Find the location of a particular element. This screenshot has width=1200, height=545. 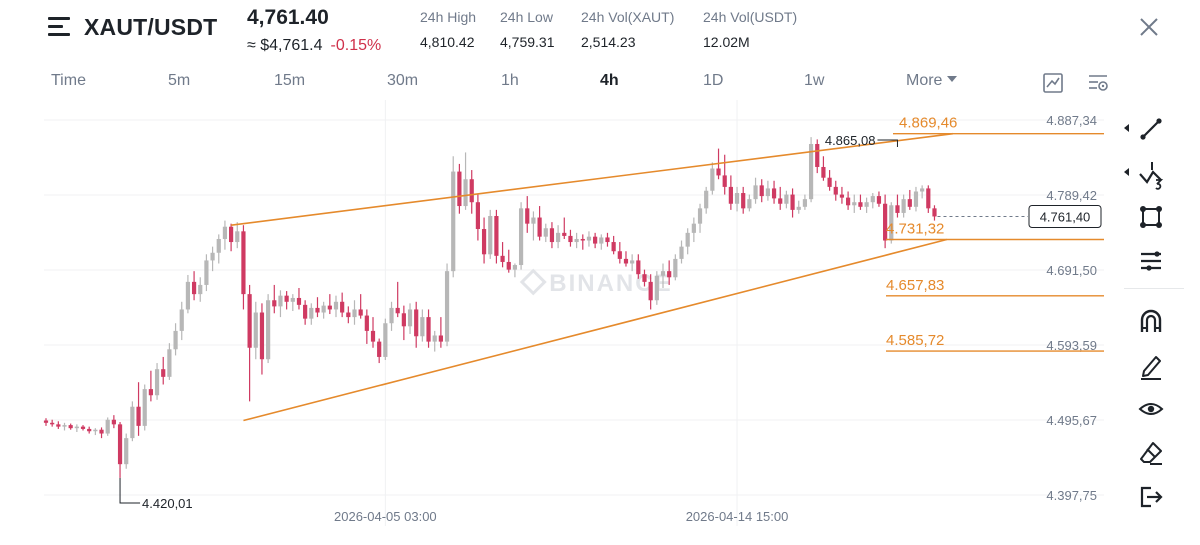

visibility-toggle is located at coordinates (1154, 409).